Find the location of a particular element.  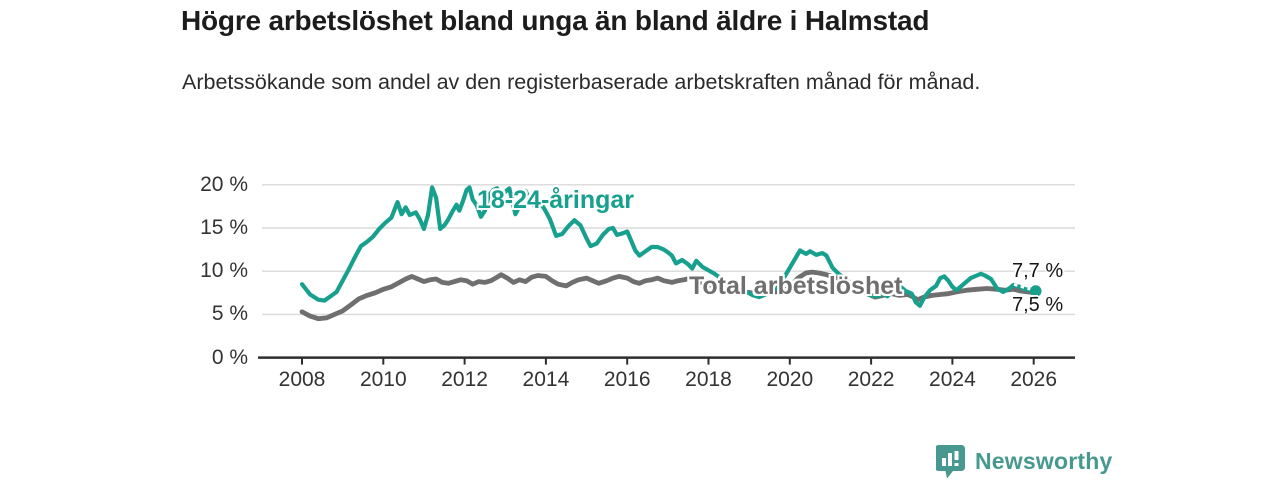

newsworthy-bar-chart-icon is located at coordinates (950, 462).